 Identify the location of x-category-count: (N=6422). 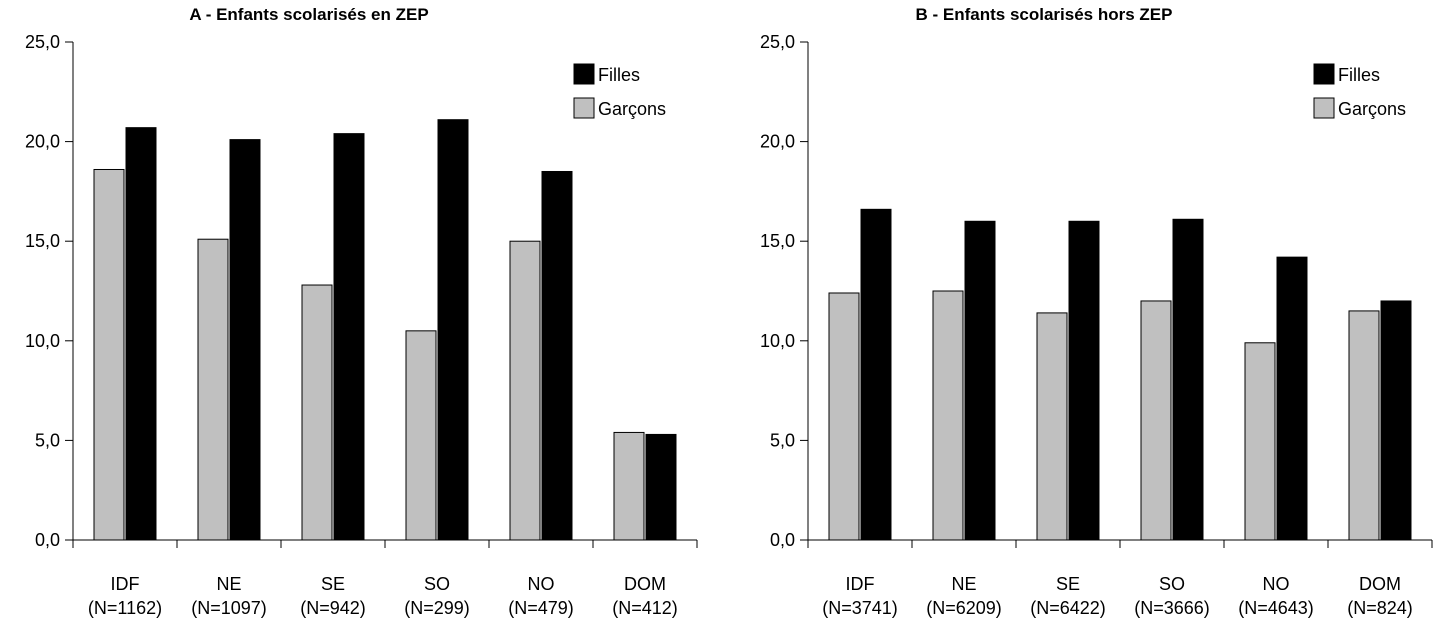
(1068, 608).